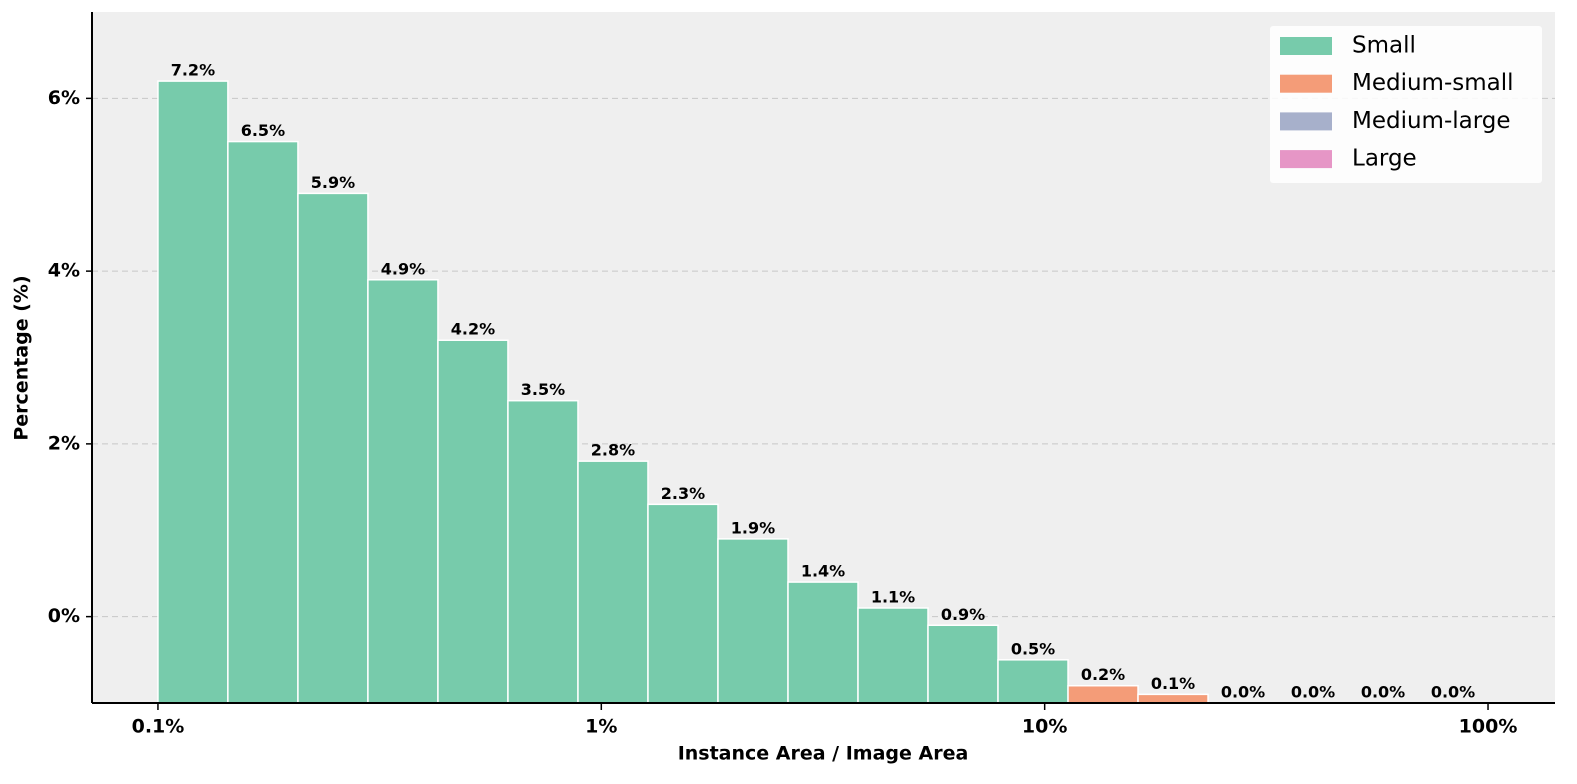 This screenshot has height=784, width=1577. Describe the element at coordinates (753, 527) in the screenshot. I see `value-label: 1.9%` at that location.